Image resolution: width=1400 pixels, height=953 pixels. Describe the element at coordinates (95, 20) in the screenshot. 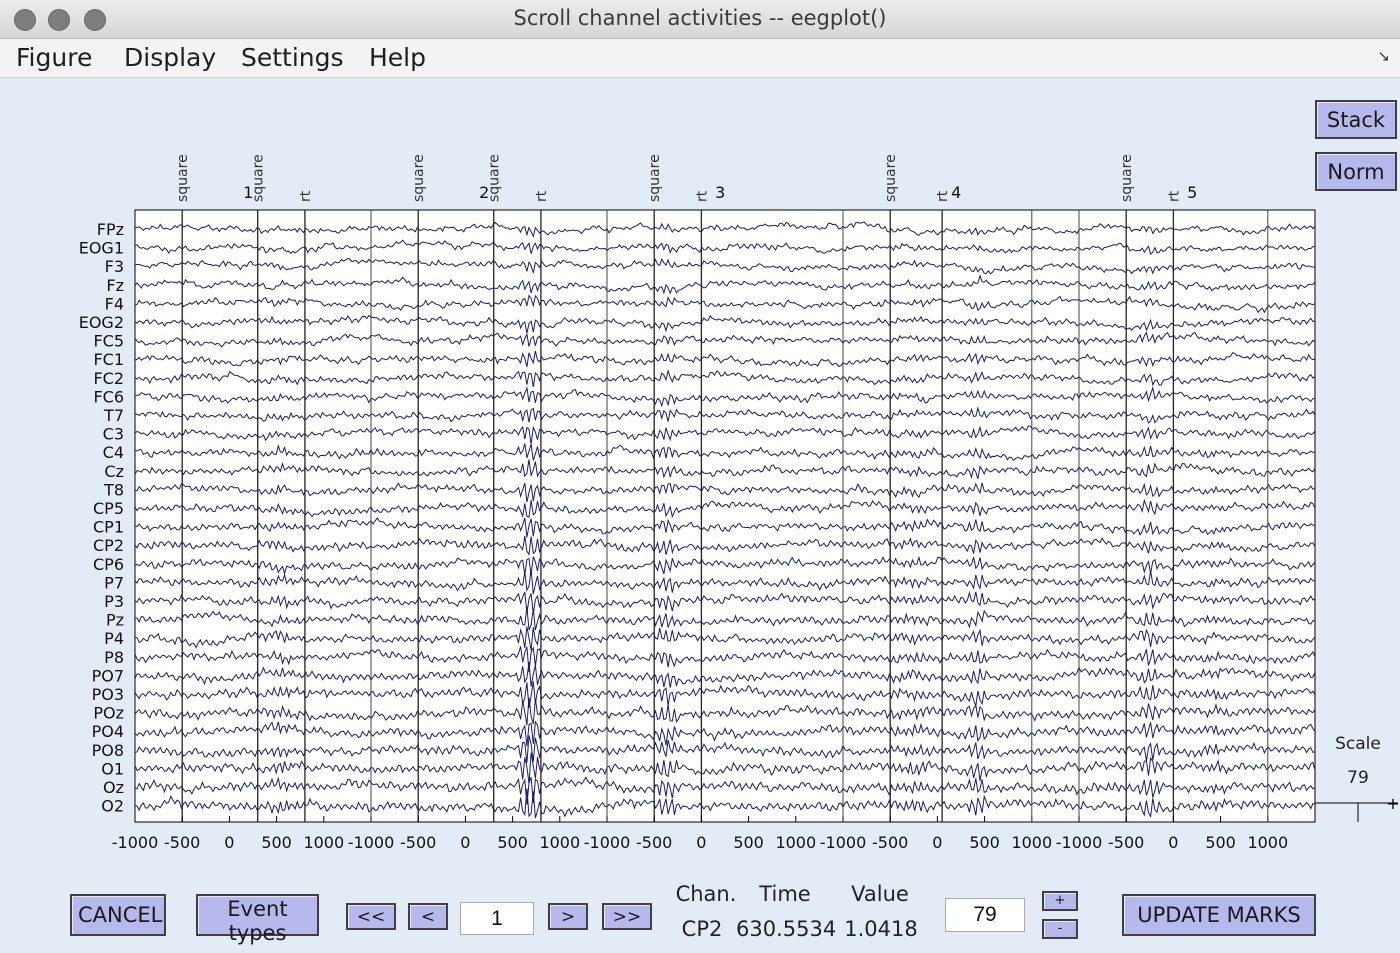

I see `zoom-window-icon` at that location.